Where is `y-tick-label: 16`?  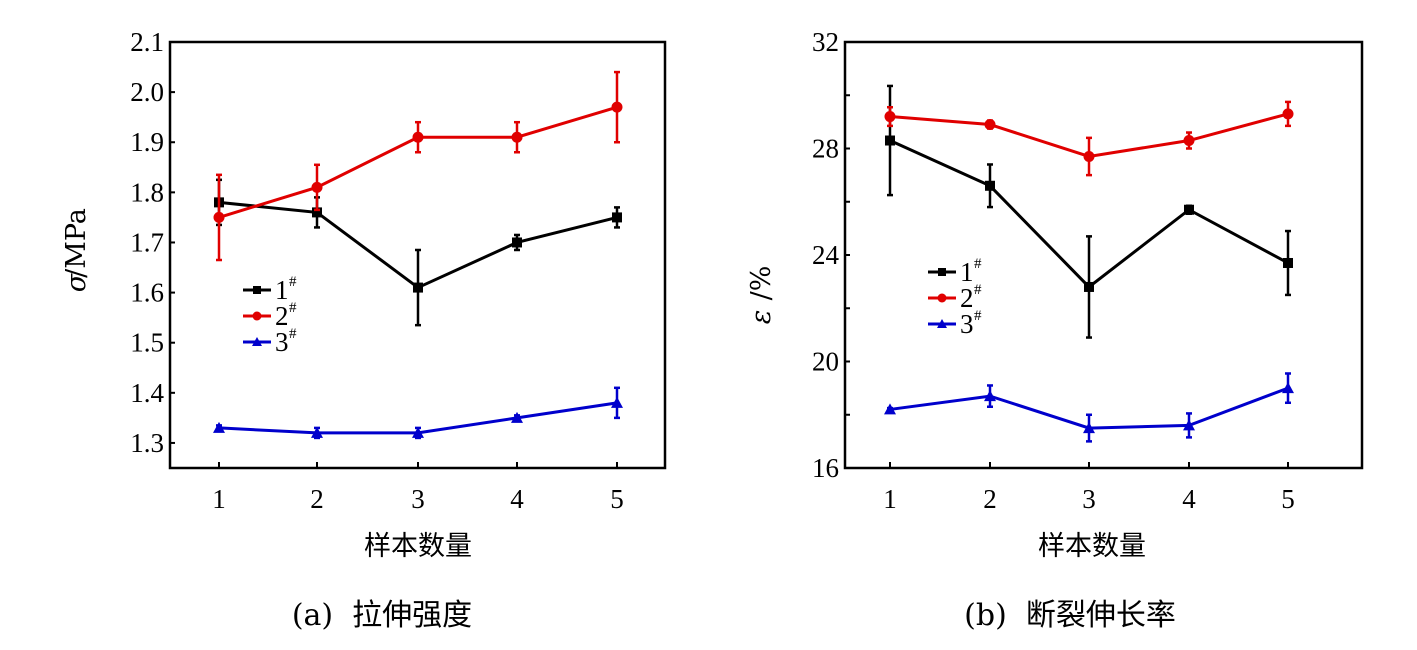
y-tick-label: 16 is located at coordinates (825, 468).